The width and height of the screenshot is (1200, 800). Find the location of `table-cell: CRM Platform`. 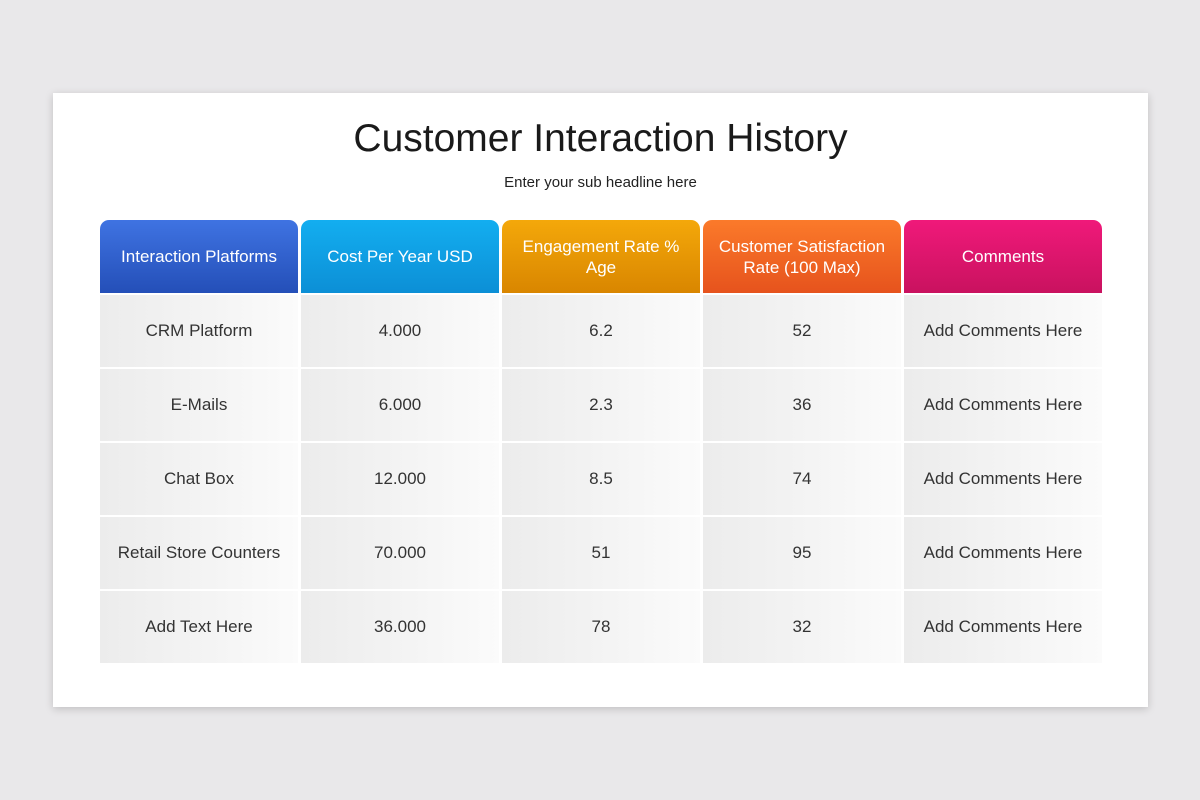

table-cell: CRM Platform is located at coordinates (199, 331).